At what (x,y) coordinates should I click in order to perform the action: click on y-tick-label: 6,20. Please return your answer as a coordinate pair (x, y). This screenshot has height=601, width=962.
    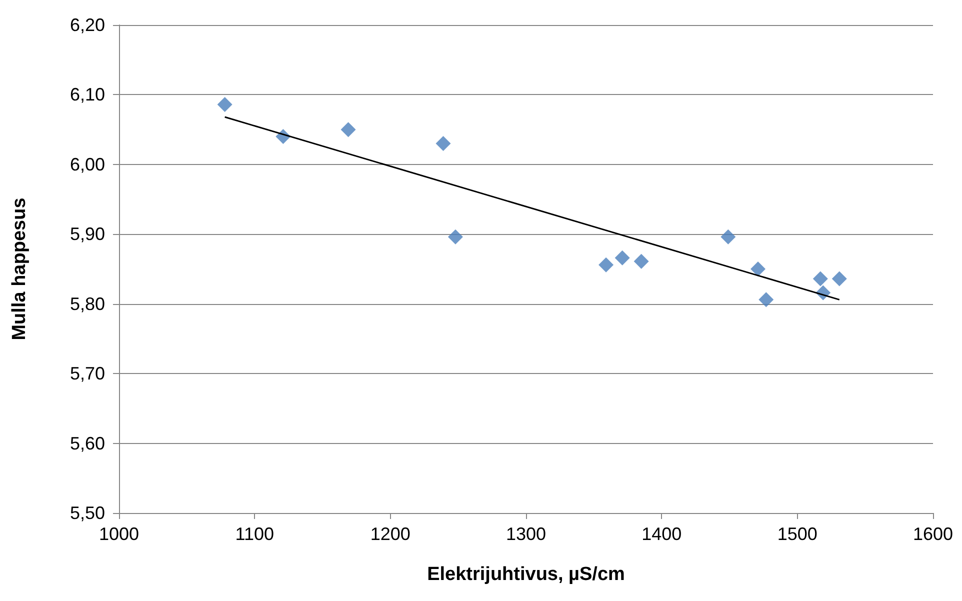
    Looking at the image, I should click on (87, 25).